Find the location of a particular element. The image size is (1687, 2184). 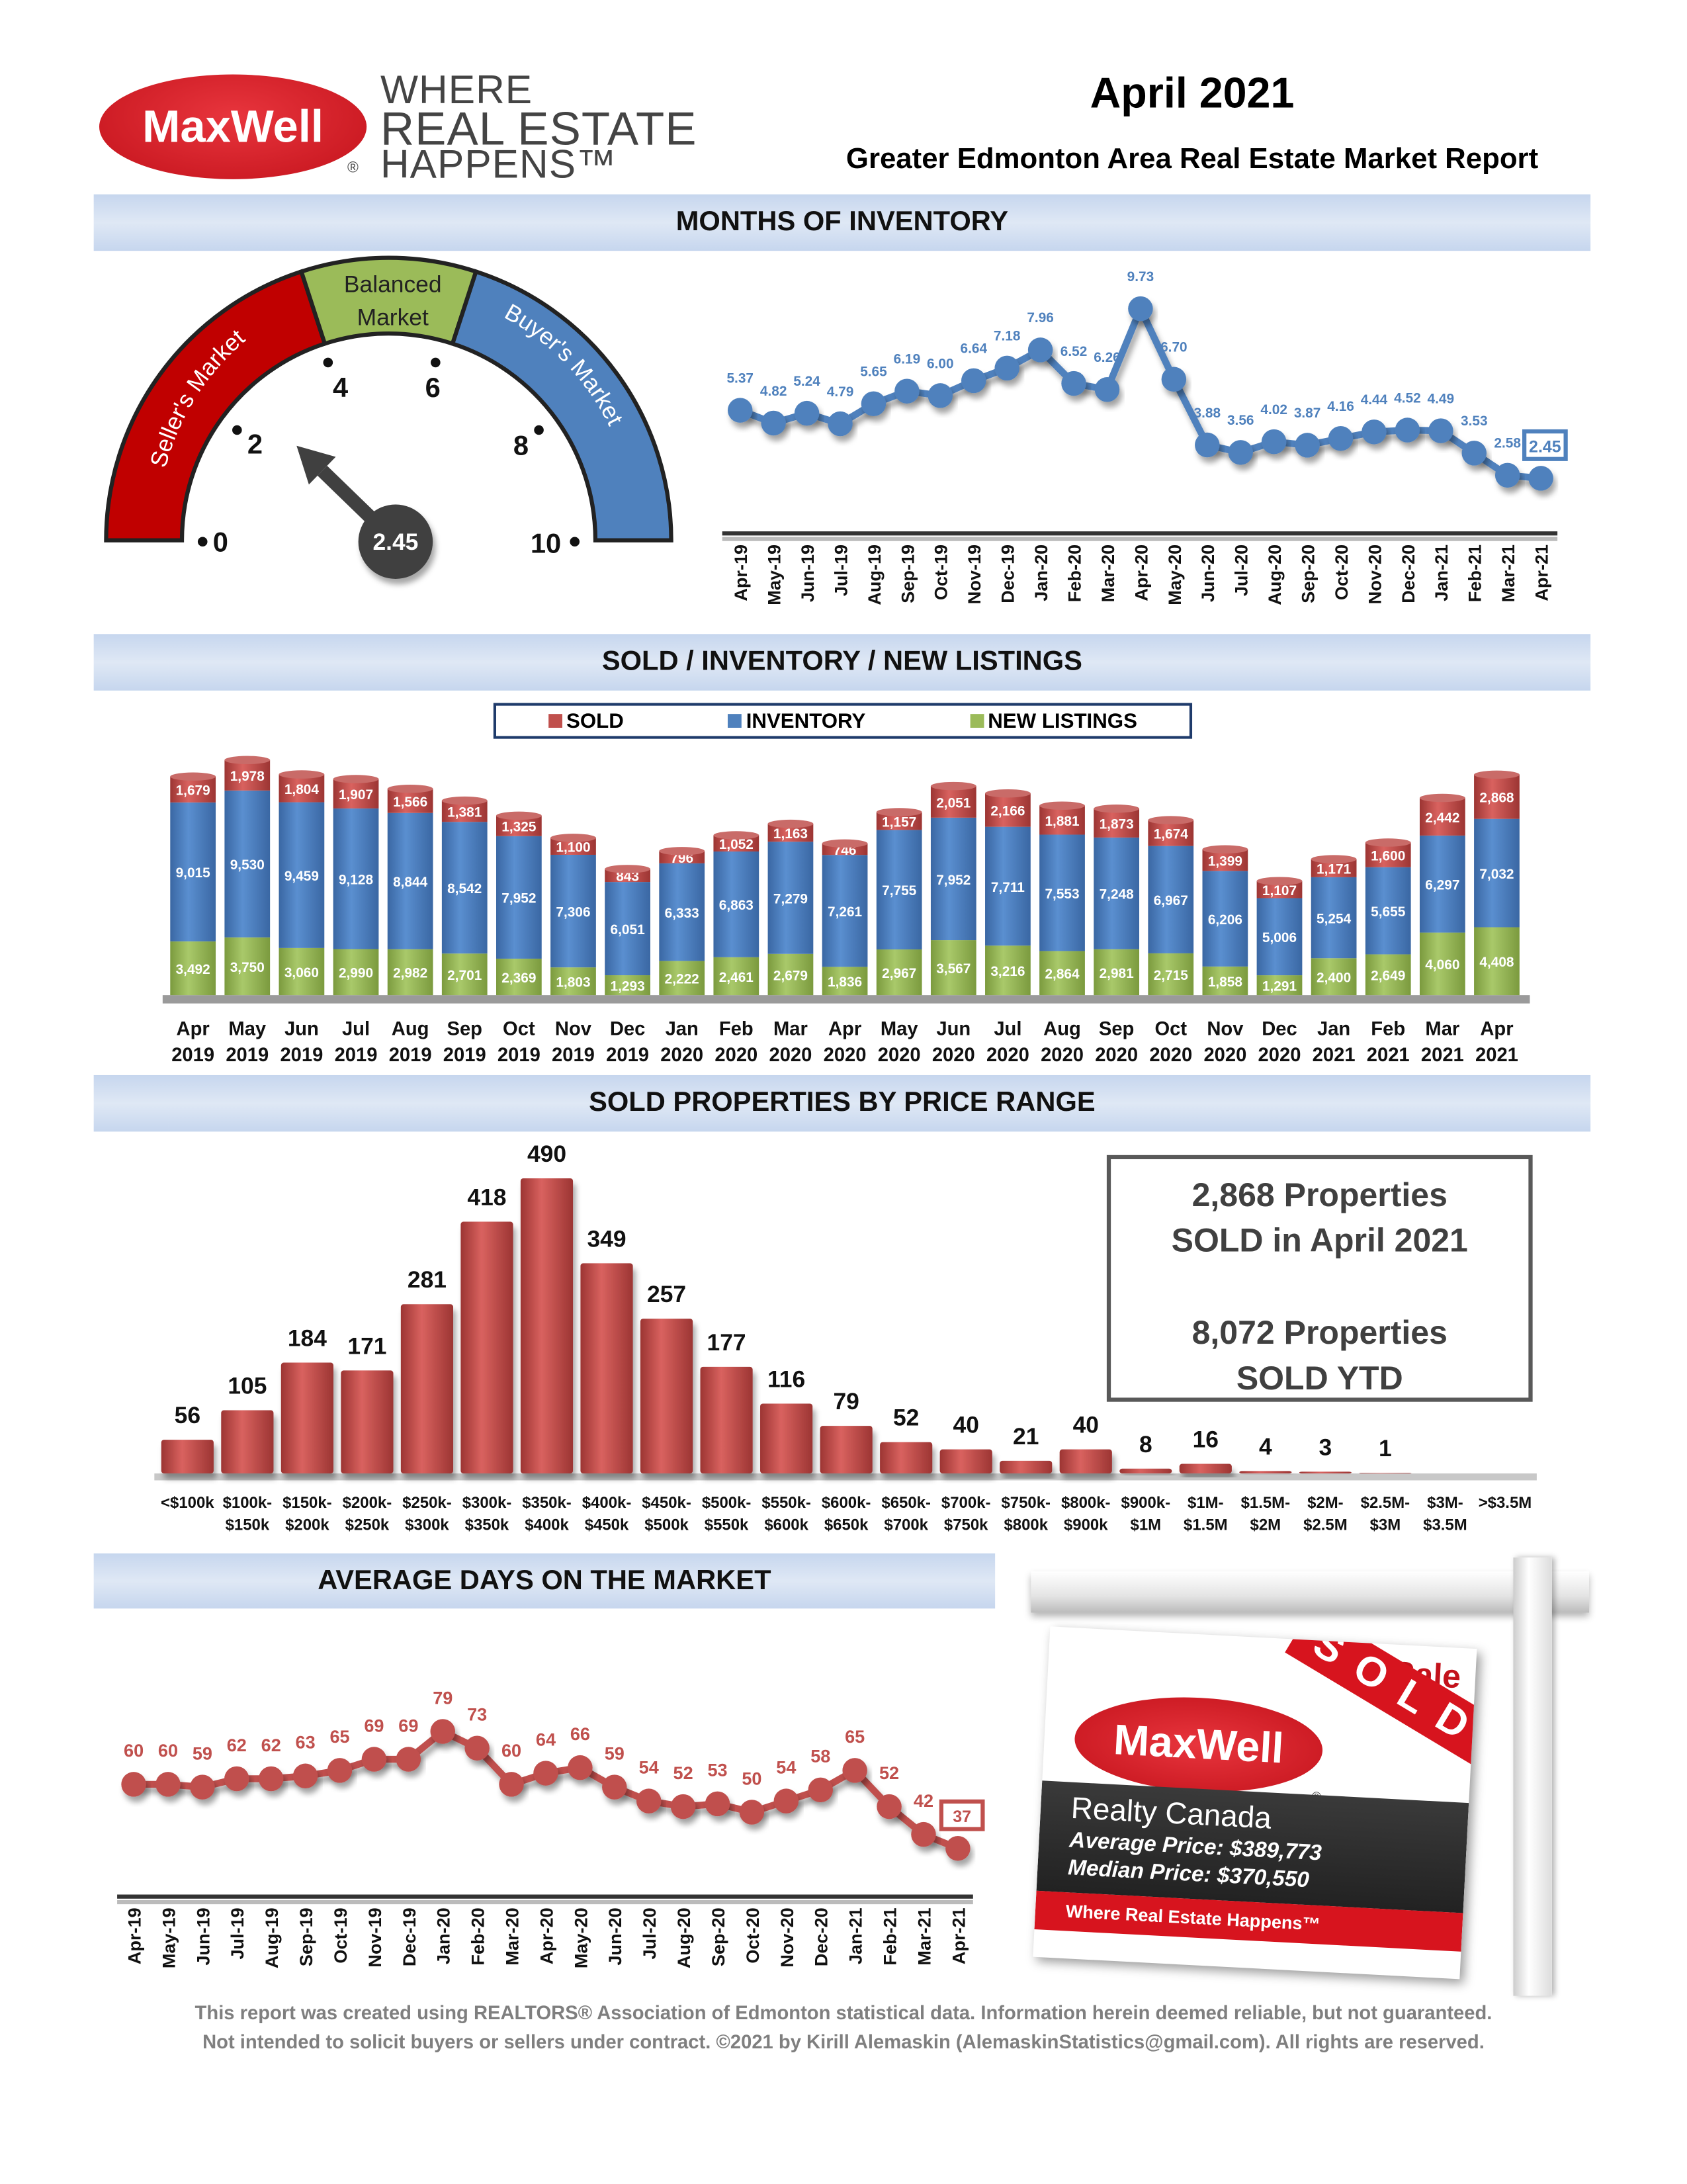

bar-value-label: 40 is located at coordinates (1086, 1425).